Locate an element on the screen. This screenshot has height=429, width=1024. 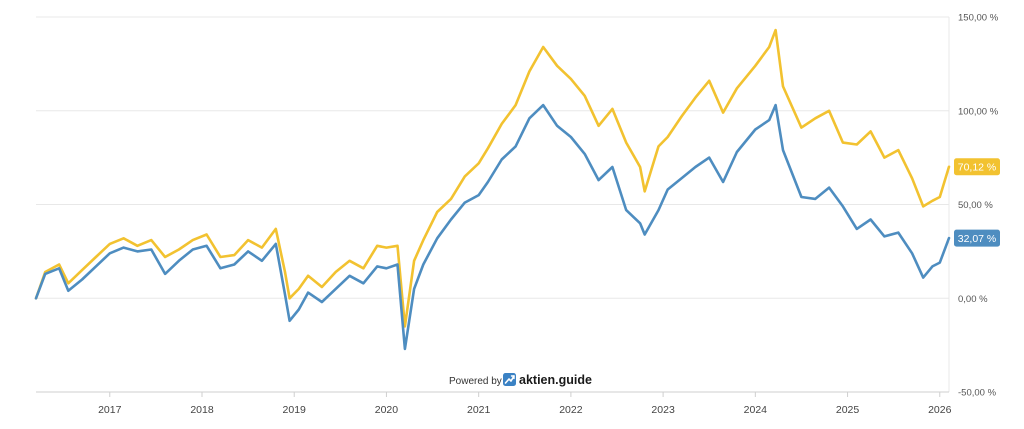
x-tick-label: 2025 is located at coordinates (848, 410).